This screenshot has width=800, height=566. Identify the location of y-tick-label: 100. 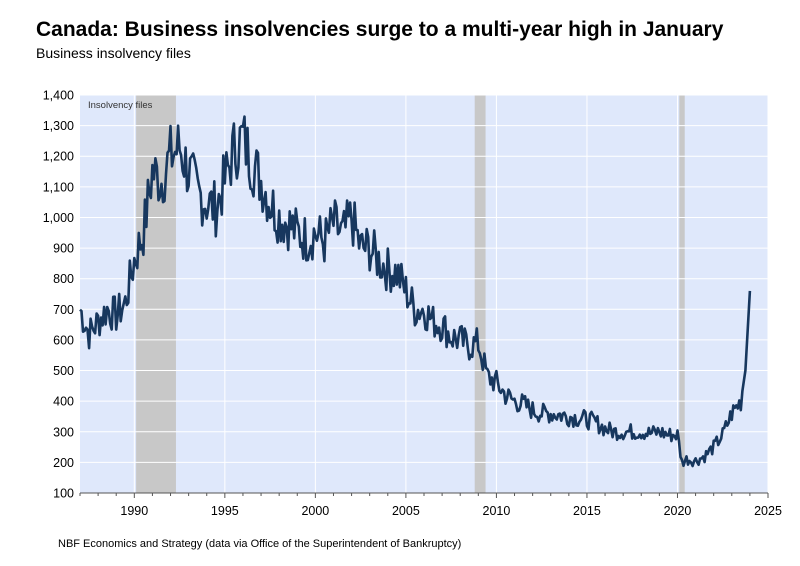
(63, 494).